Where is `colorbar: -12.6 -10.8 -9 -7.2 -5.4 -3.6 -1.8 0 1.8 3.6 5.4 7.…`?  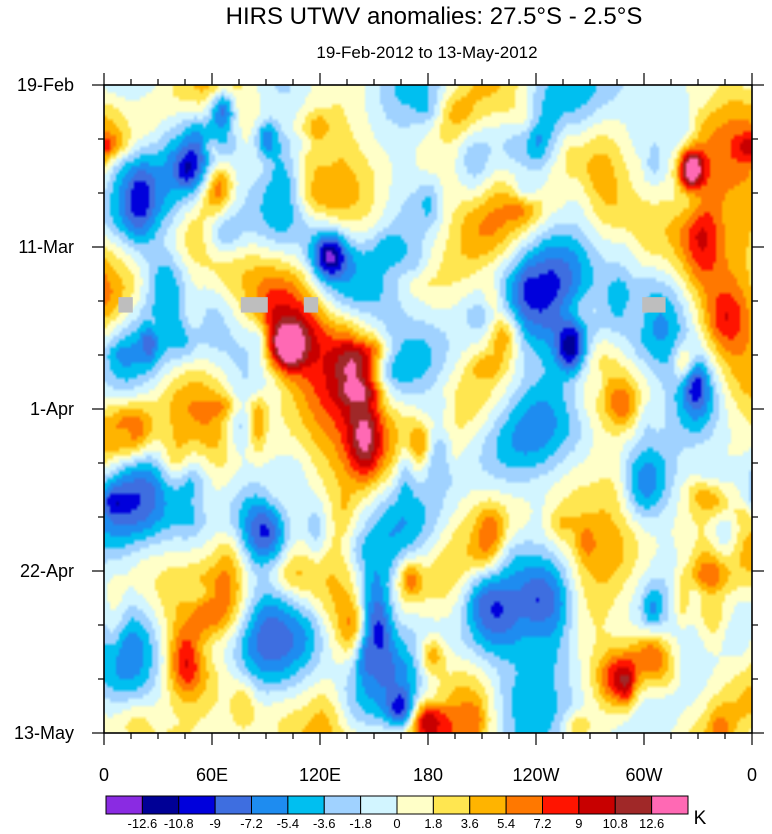
colorbar: -12.6 -10.8 -9 -7.2 -5.4 -3.6 -1.8 0 1.8 3.6 5.4 7.… is located at coordinates (397, 813).